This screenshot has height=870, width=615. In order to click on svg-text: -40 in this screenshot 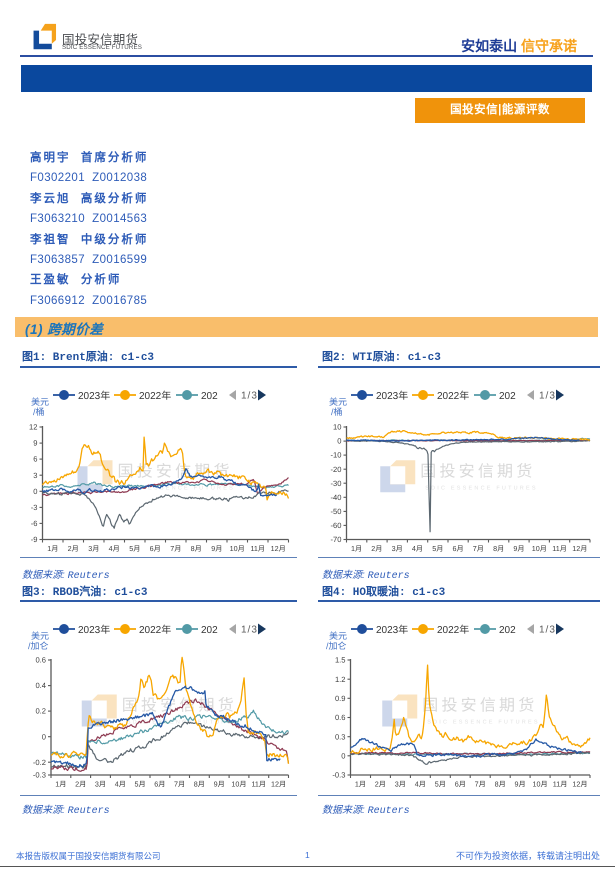, I will do `click(336, 497)`.